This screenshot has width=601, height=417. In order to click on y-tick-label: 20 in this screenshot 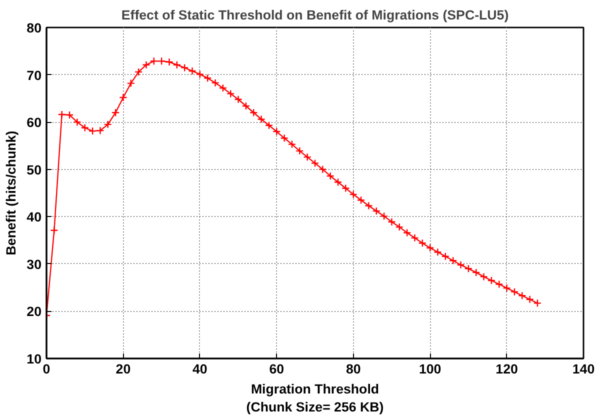, I will do `click(34, 312)`.